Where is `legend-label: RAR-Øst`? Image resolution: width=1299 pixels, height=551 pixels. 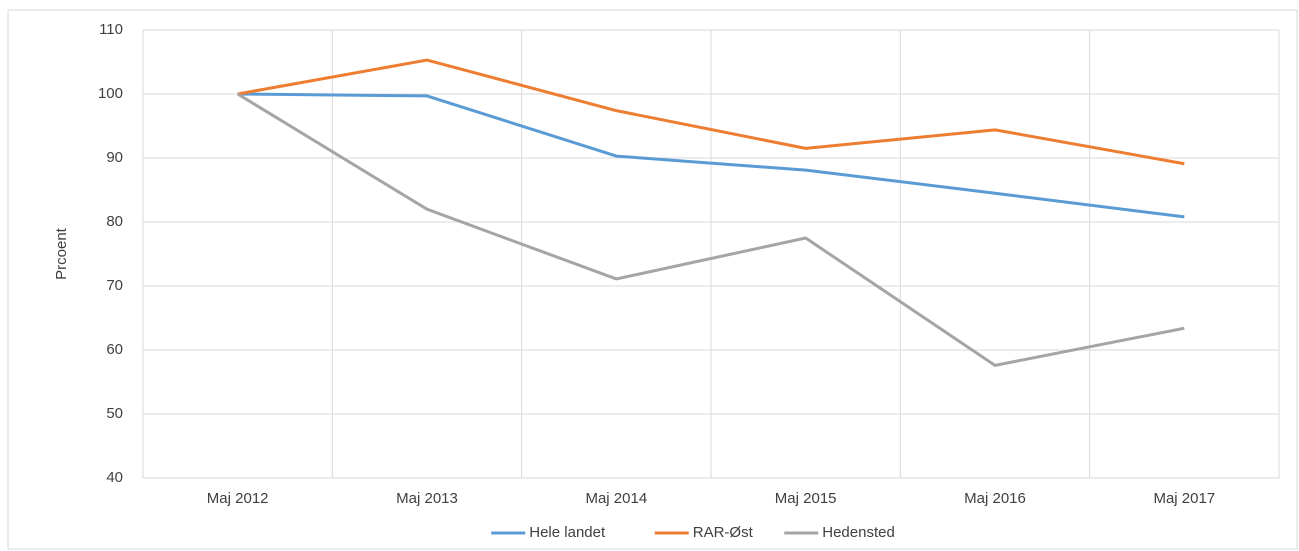
legend-label: RAR-Øst is located at coordinates (723, 532).